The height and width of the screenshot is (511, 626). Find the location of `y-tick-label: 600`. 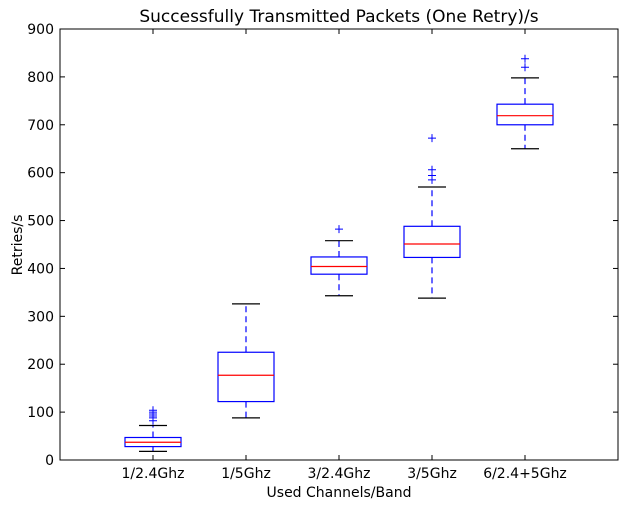

y-tick-label: 600 is located at coordinates (40, 174).